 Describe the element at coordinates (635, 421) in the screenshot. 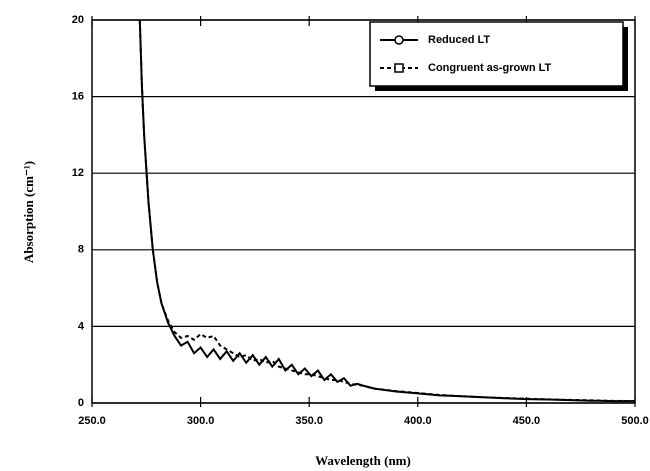

I see `x-tick-label: 500.0` at that location.